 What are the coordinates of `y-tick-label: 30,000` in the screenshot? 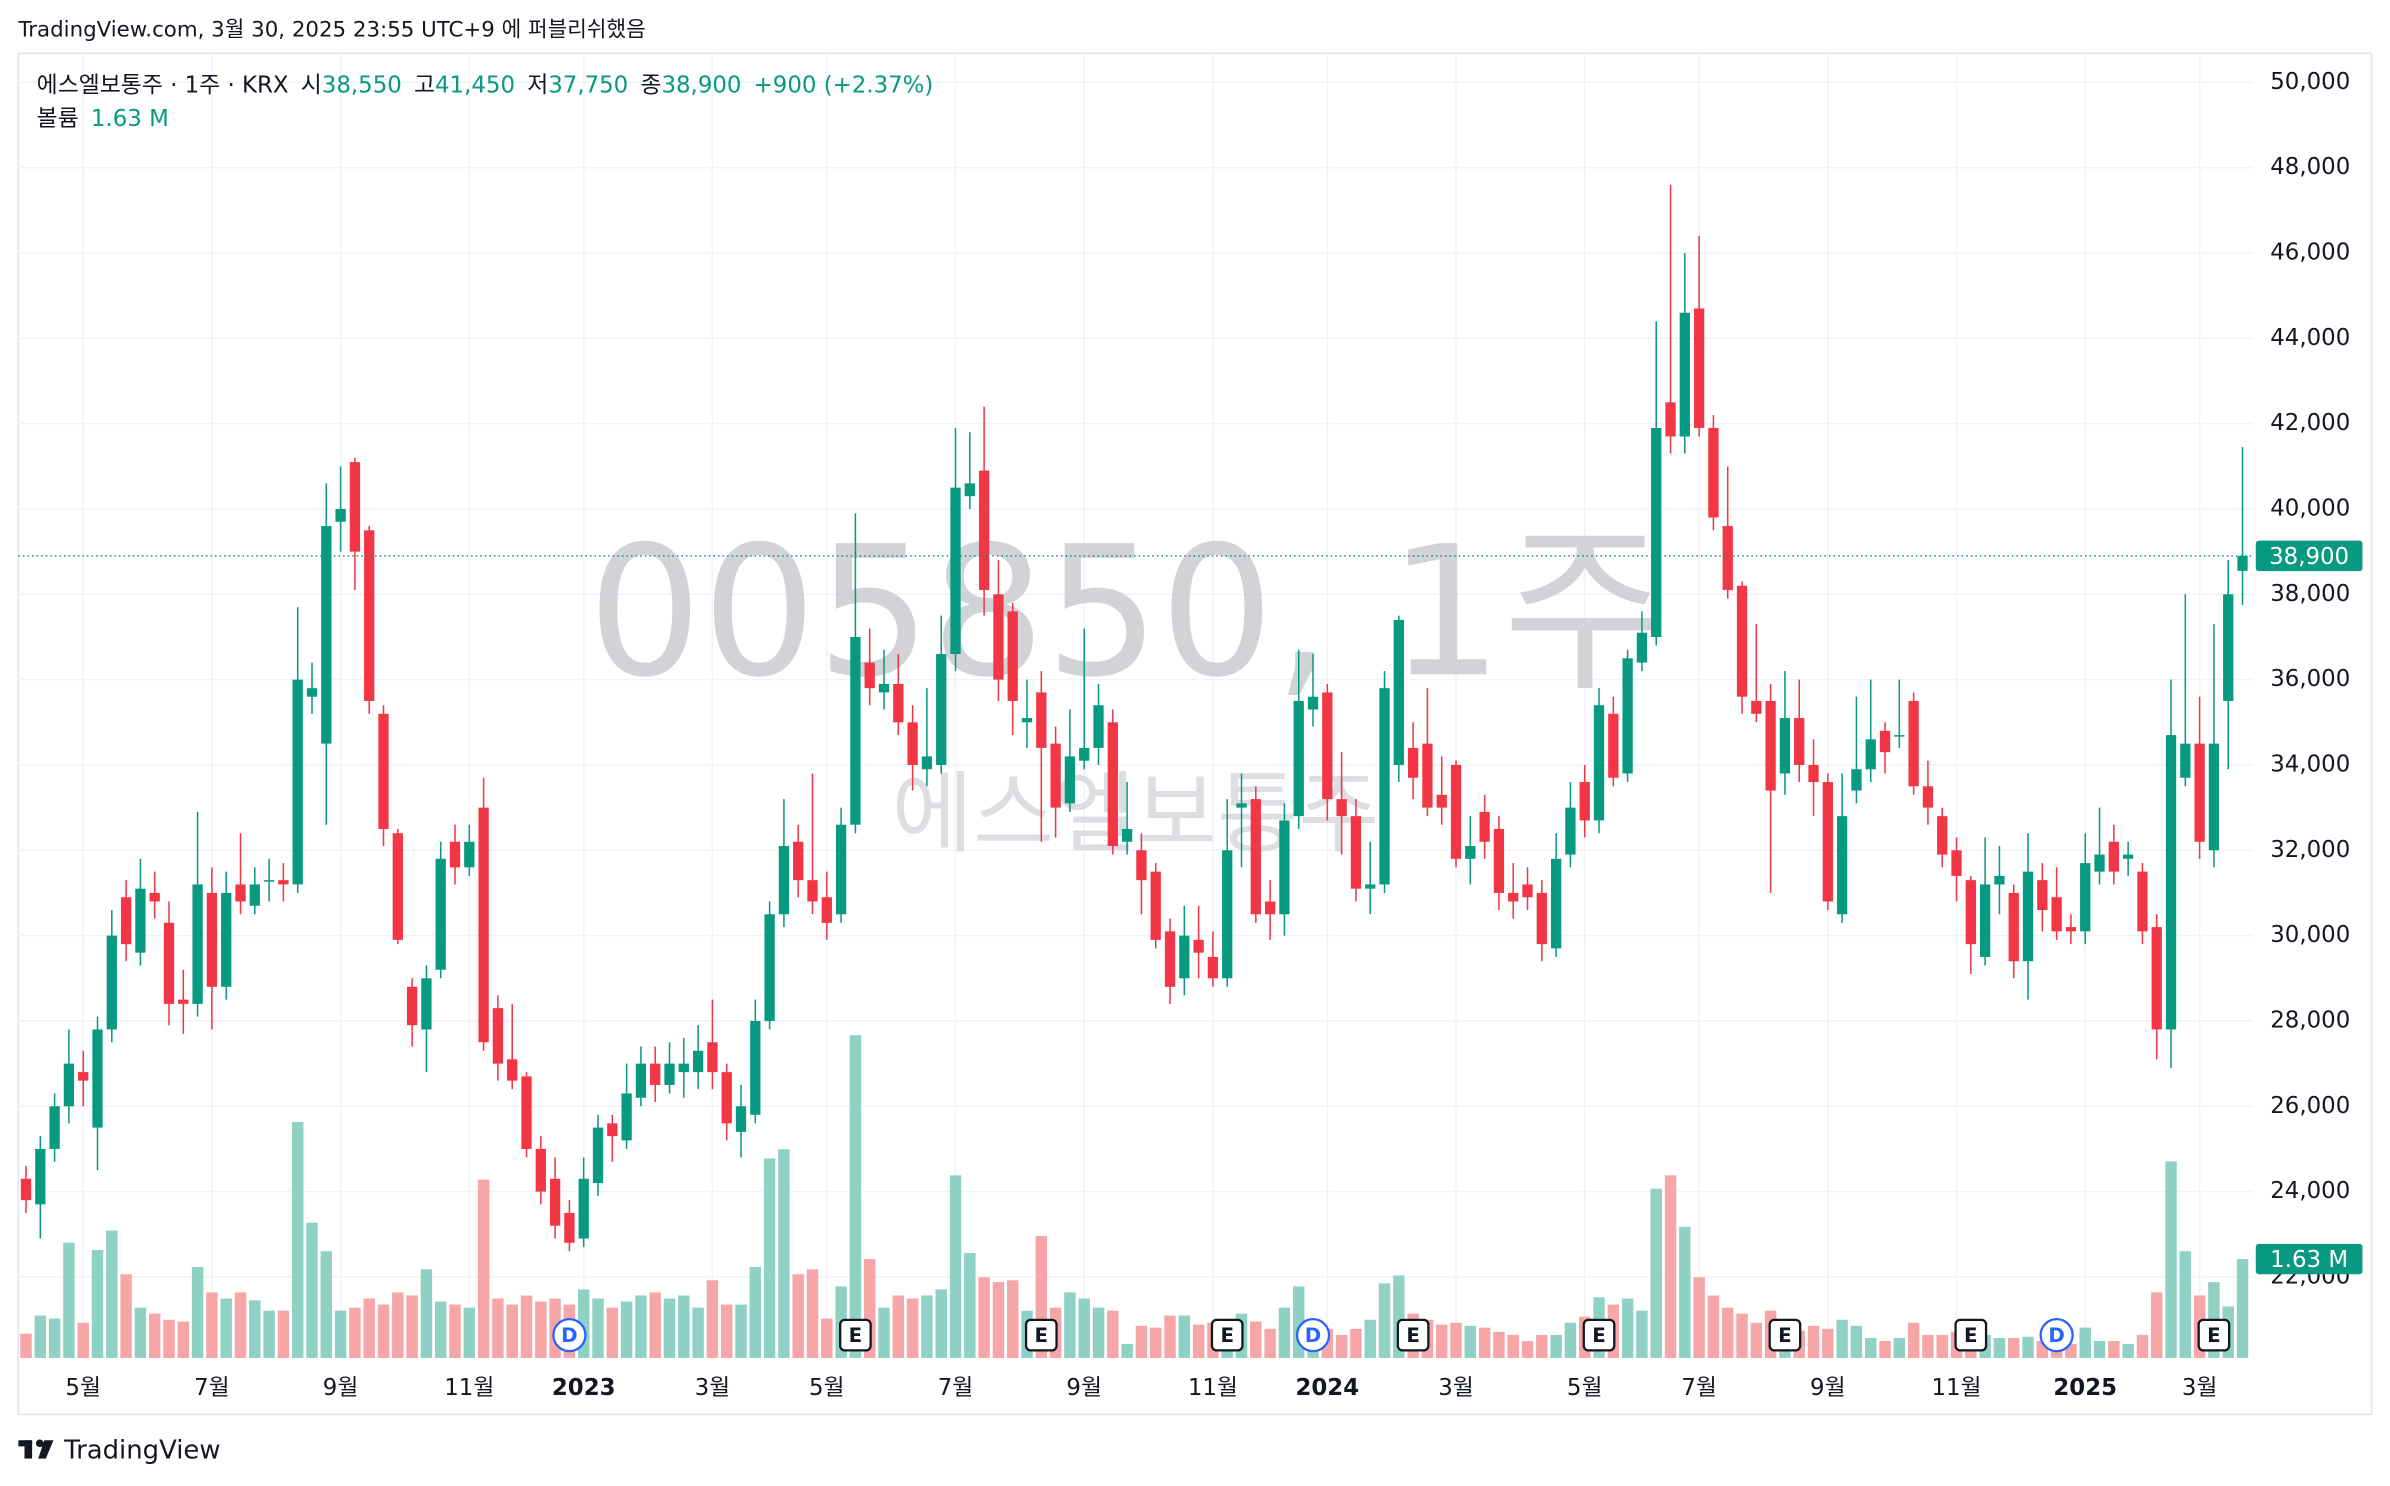 It's located at (2310, 935).